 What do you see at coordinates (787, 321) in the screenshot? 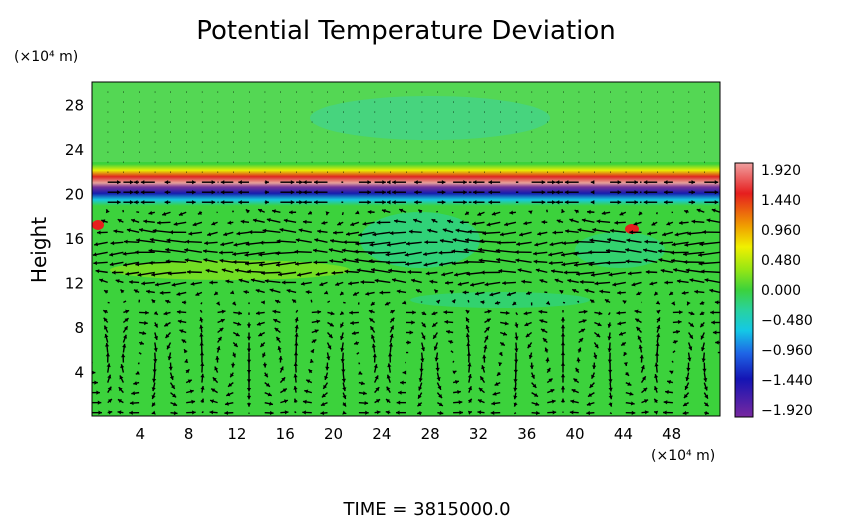
I see `colorbar-tick-label: −0.480` at bounding box center [787, 321].